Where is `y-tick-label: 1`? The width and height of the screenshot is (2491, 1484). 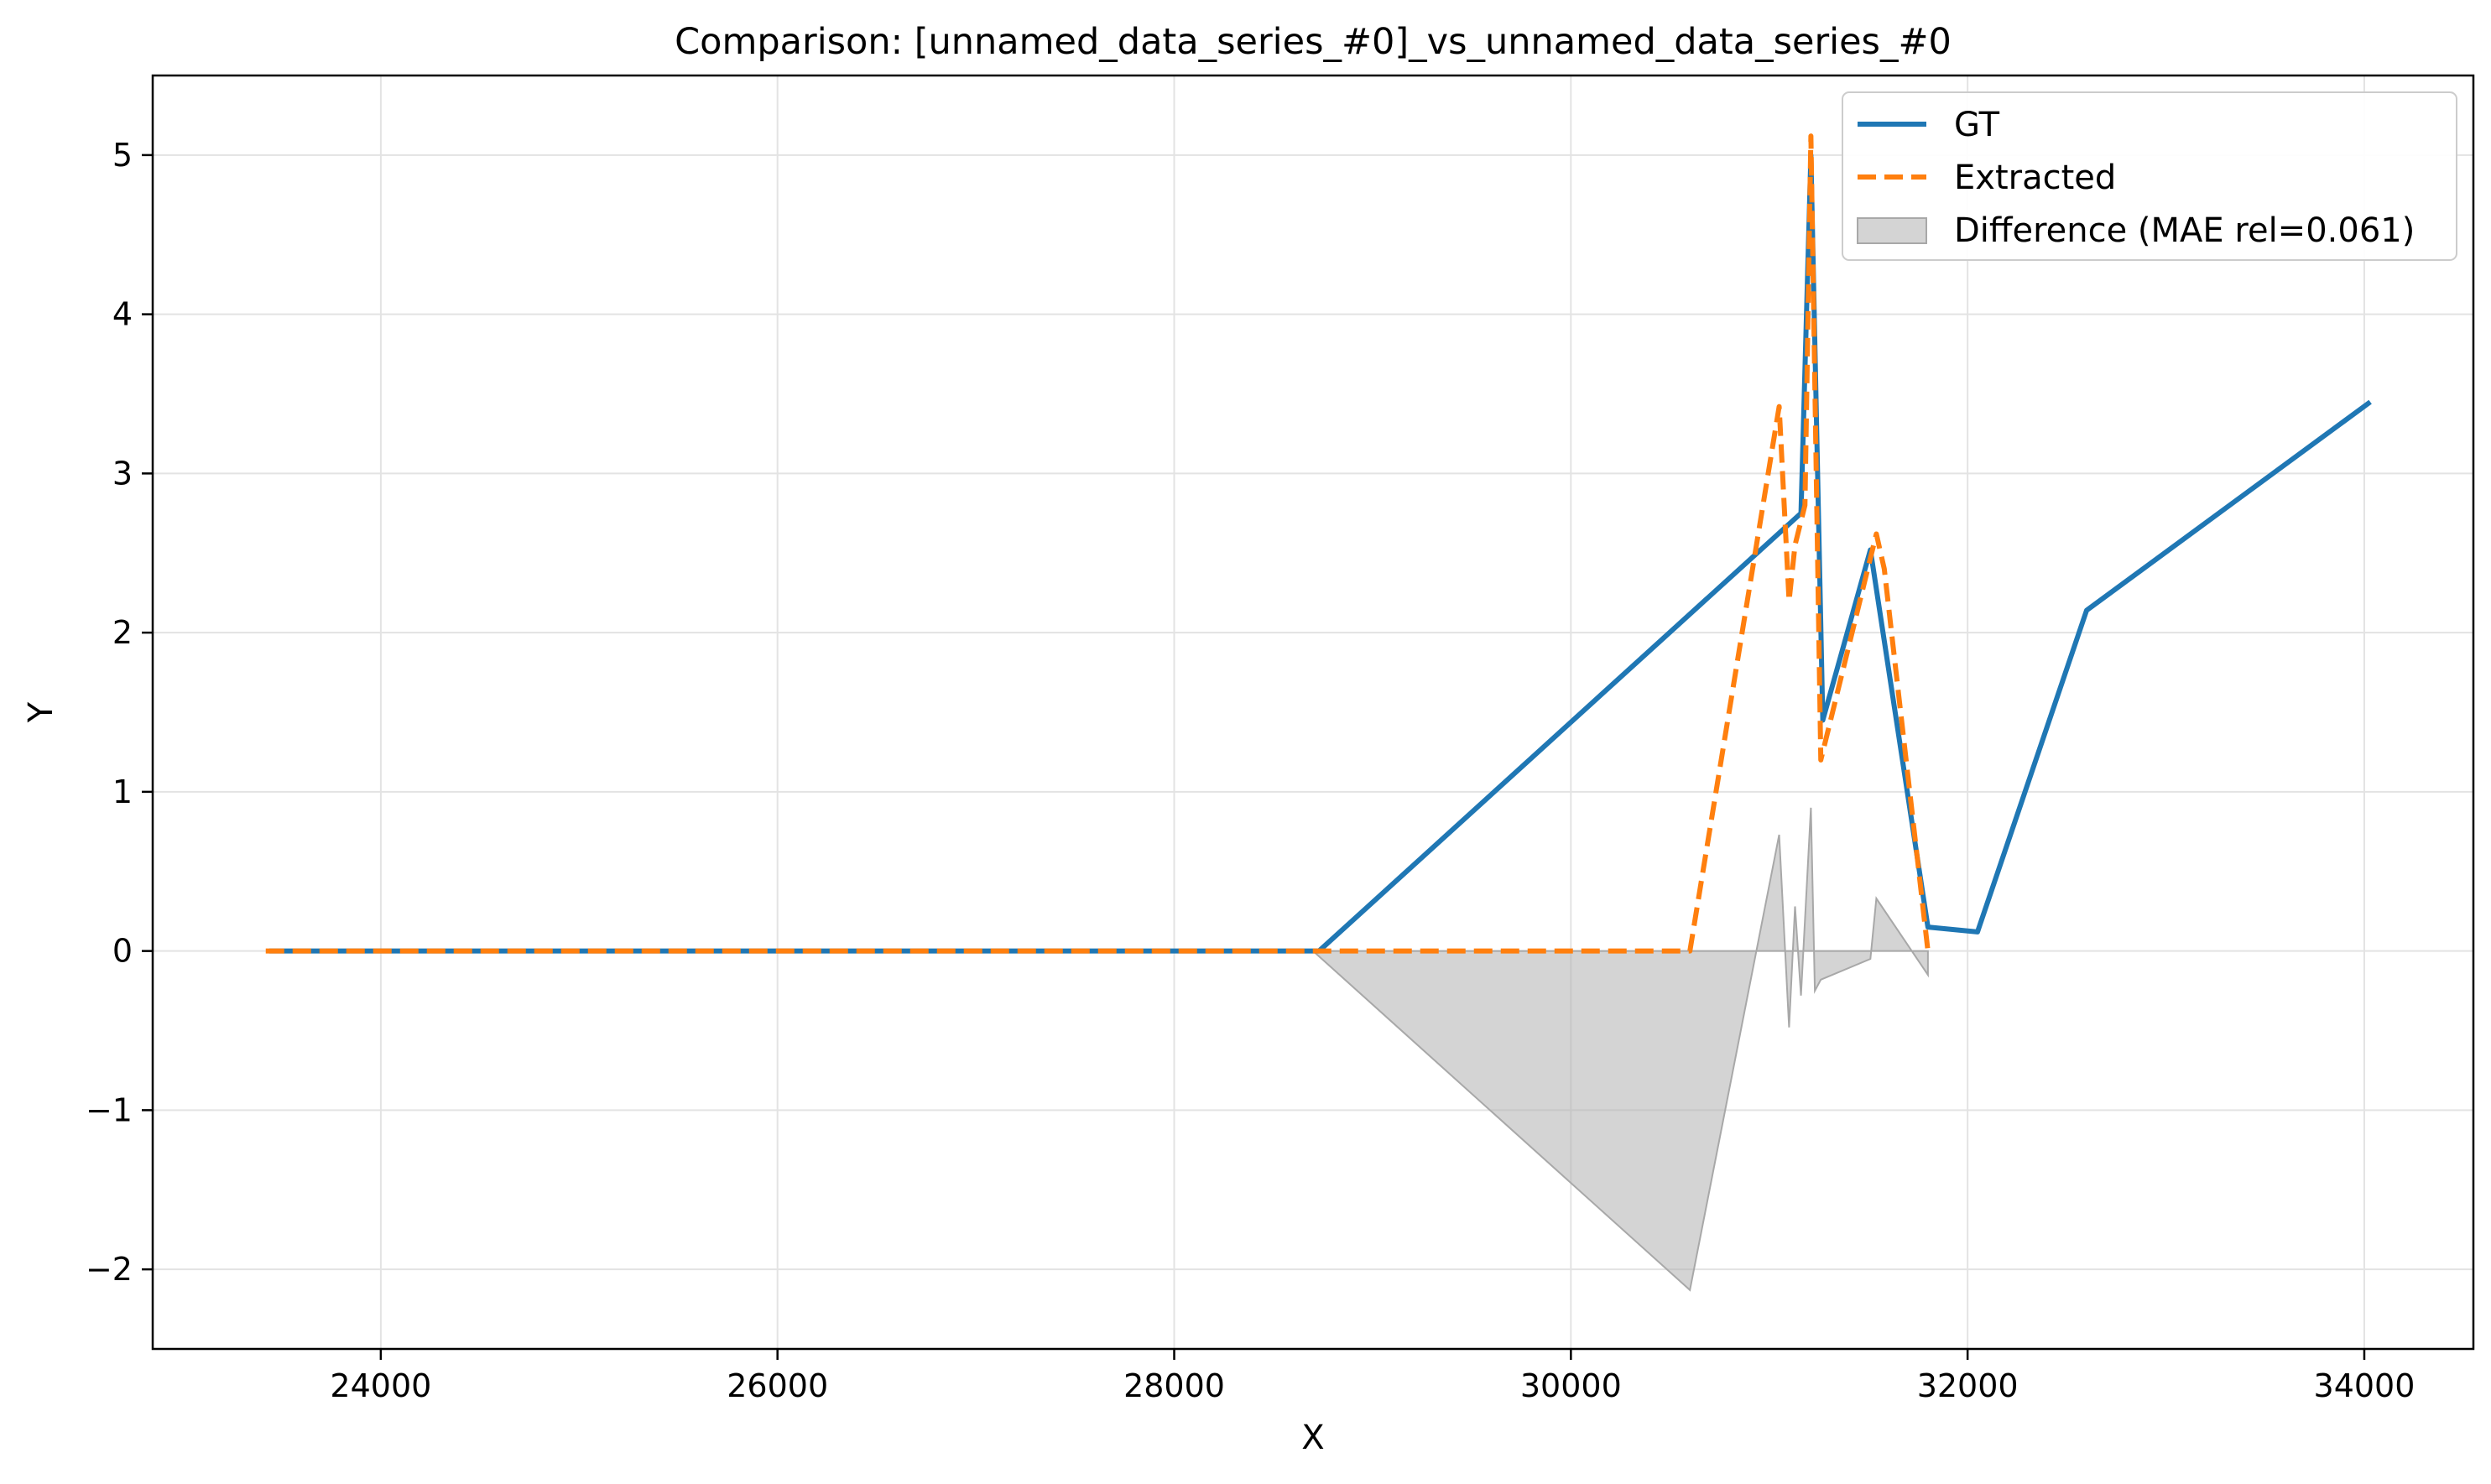 y-tick-label: 1 is located at coordinates (122, 791).